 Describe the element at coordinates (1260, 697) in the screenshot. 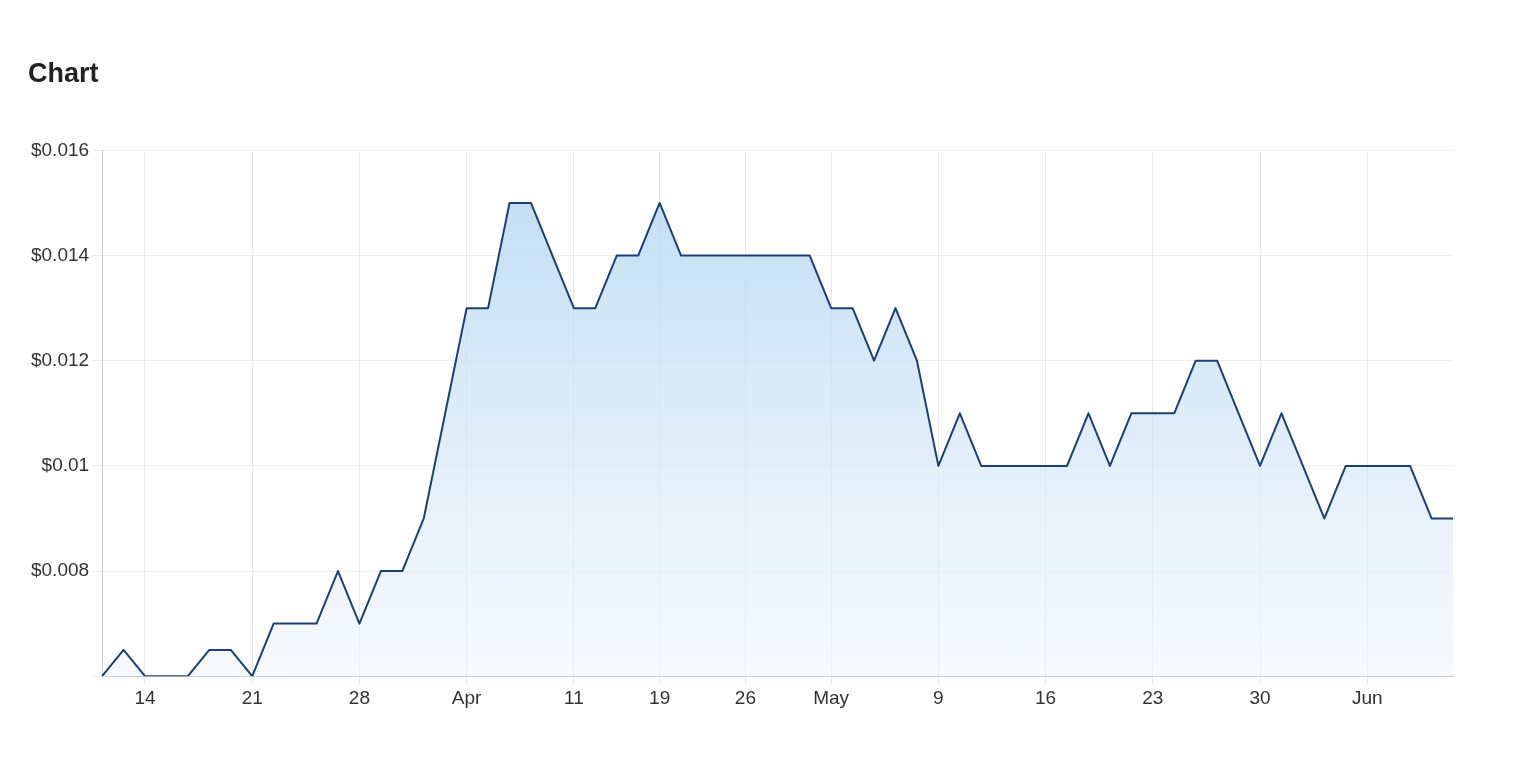

I see `x-tick-label: 30` at that location.